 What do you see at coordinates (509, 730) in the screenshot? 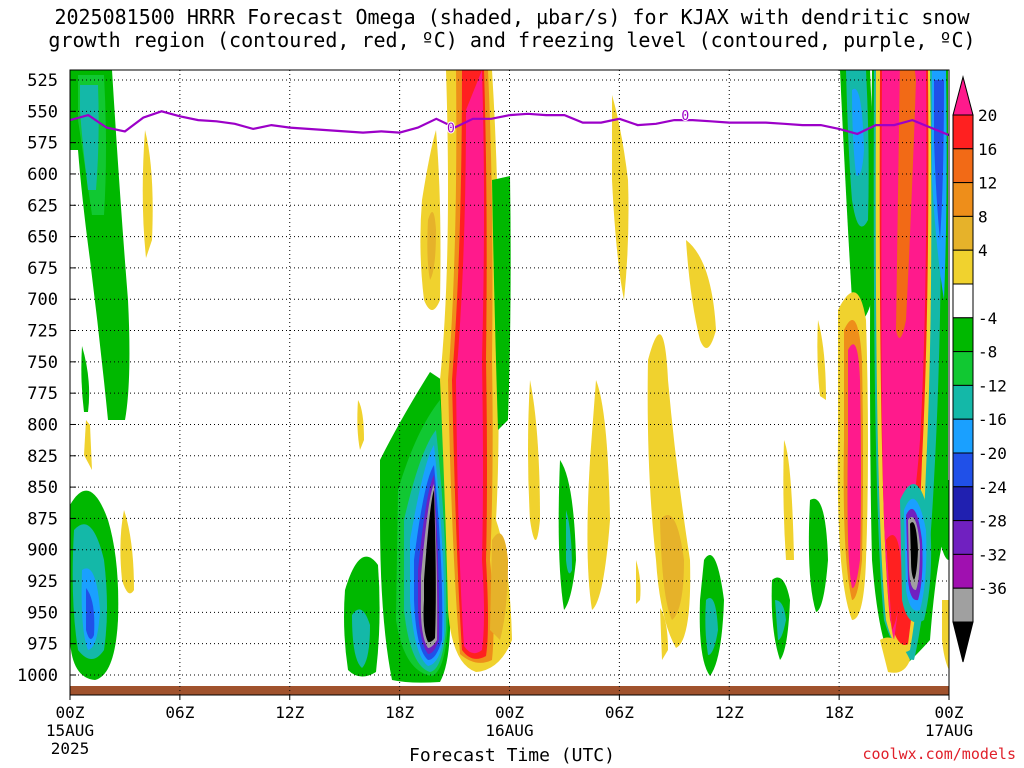
I see `x-tick-date-label: 16AUG` at bounding box center [509, 730].